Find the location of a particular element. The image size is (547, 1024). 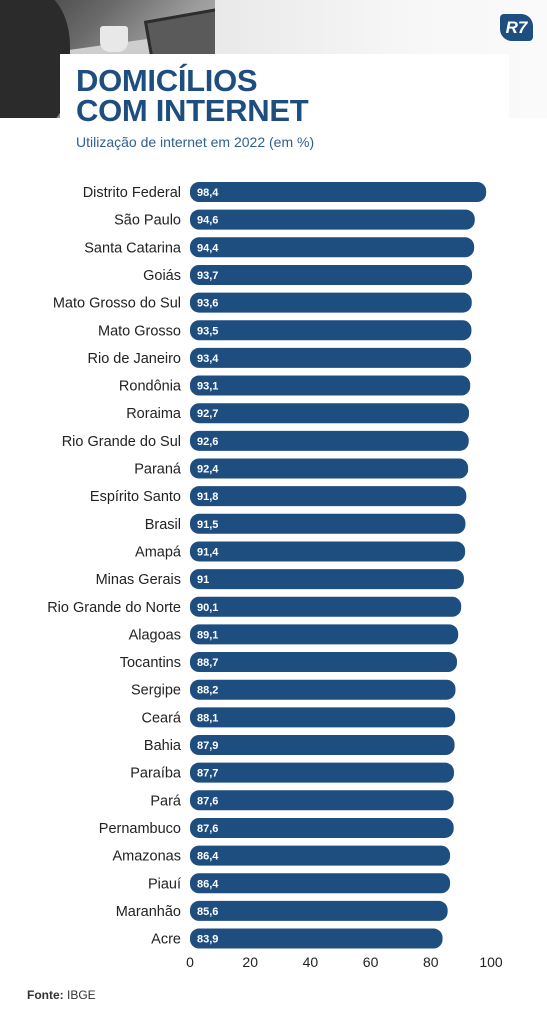

bar-value-label: 88,1 is located at coordinates (207, 718).